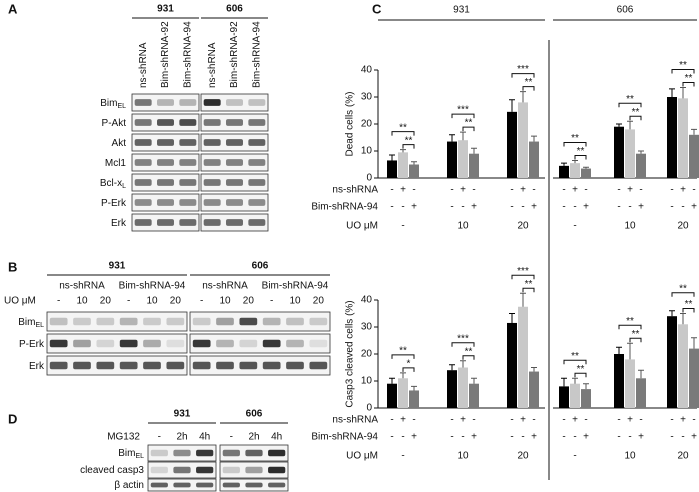  Describe the element at coordinates (119, 223) in the screenshot. I see `row-label-text: Erk` at that location.